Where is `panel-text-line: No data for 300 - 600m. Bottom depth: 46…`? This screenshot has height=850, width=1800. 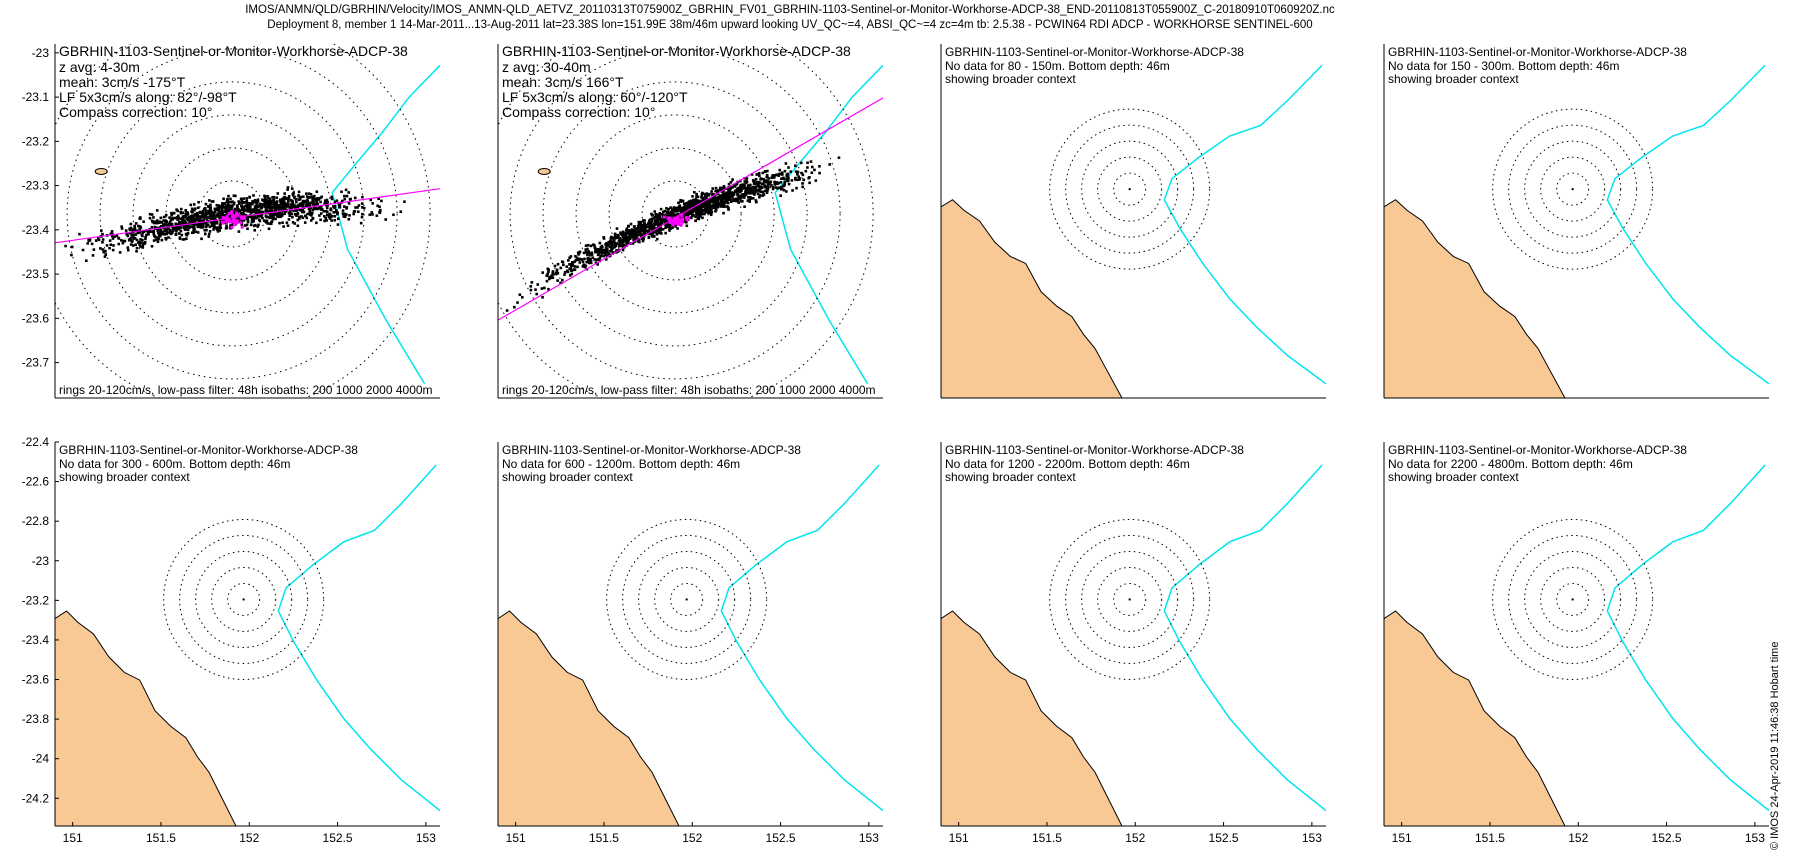
panel-text-line: No data for 300 - 600m. Bottom depth: 46… is located at coordinates (174, 464).